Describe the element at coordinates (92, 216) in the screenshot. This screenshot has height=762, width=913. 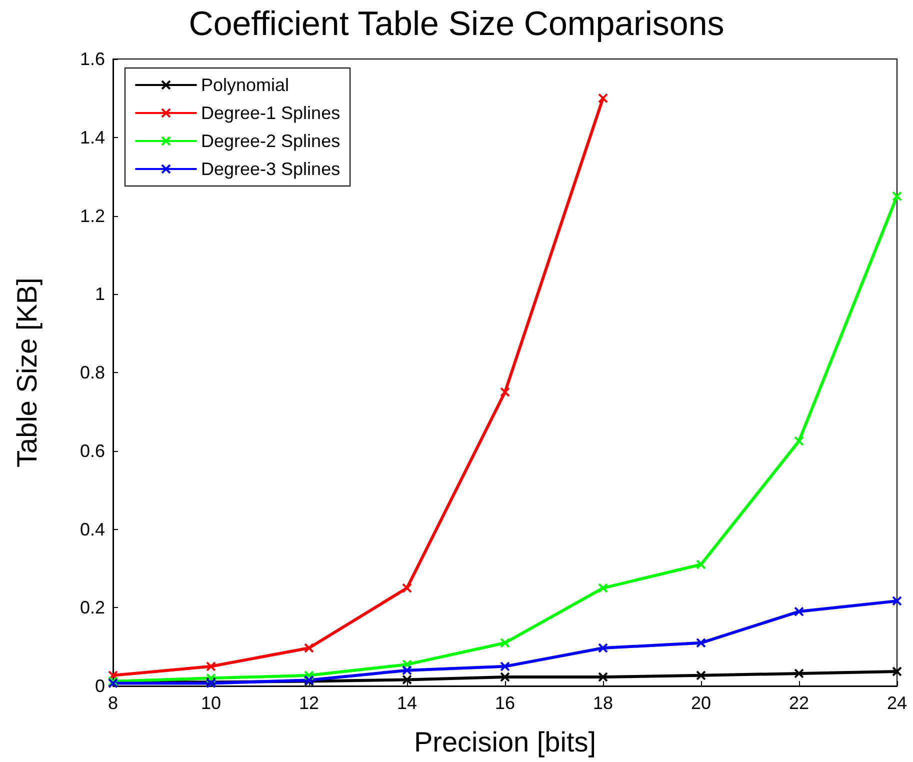
I see `y-tick-label: 1.2` at that location.